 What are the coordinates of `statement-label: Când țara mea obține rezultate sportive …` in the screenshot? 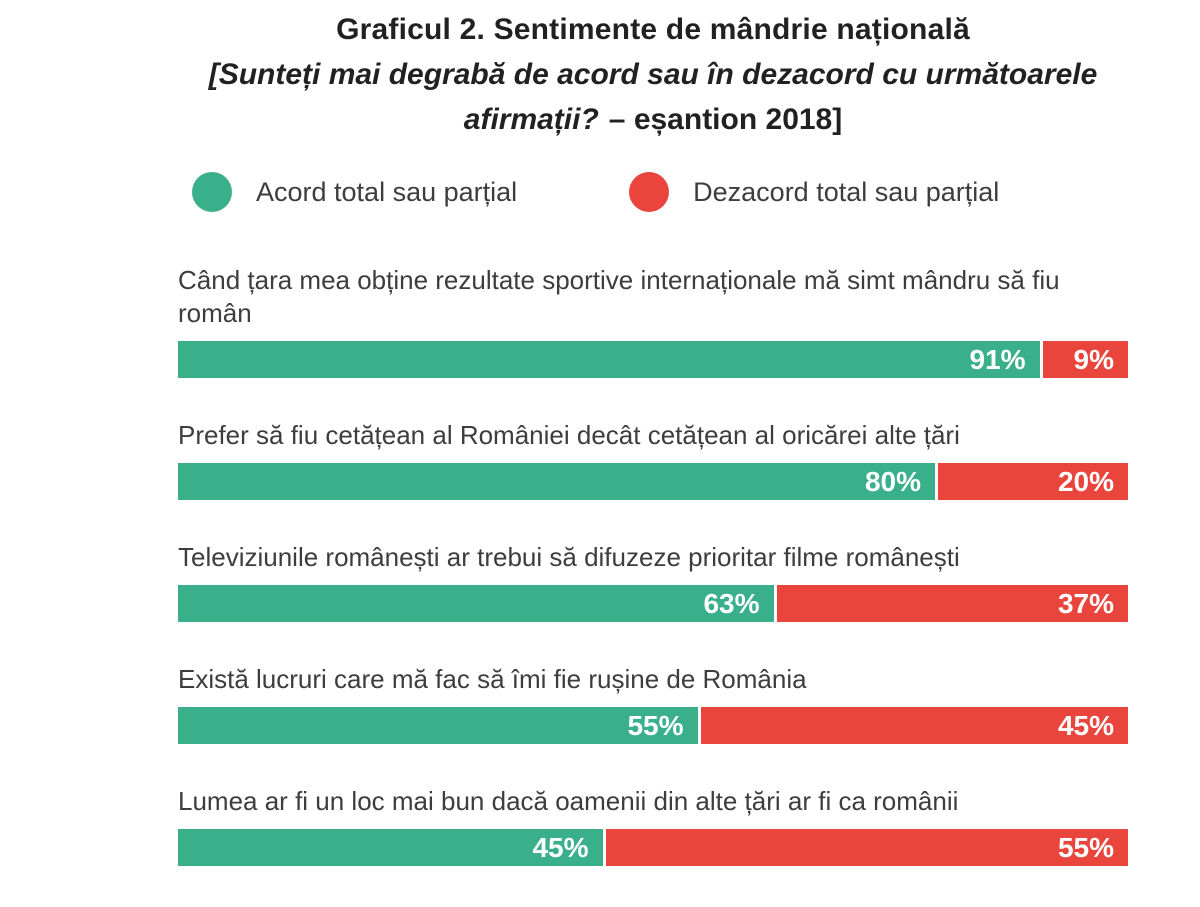 It's located at (619, 296).